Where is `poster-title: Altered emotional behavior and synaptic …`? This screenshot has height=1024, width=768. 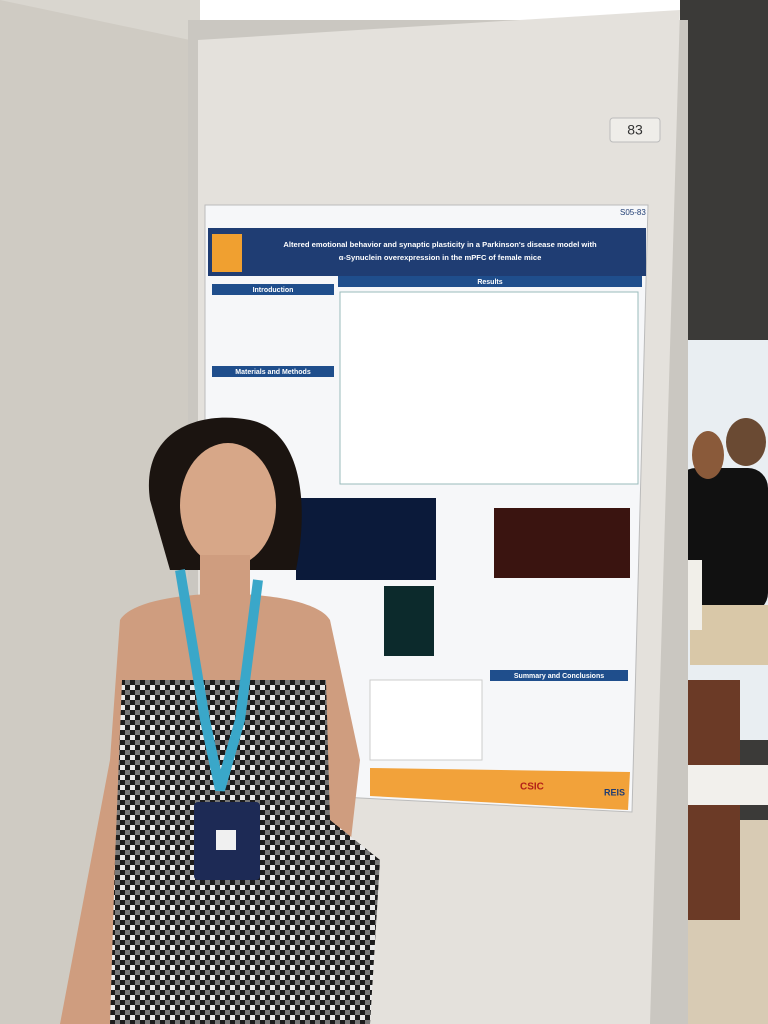
poster-title: Altered emotional behavior and synaptic … is located at coordinates (440, 244).